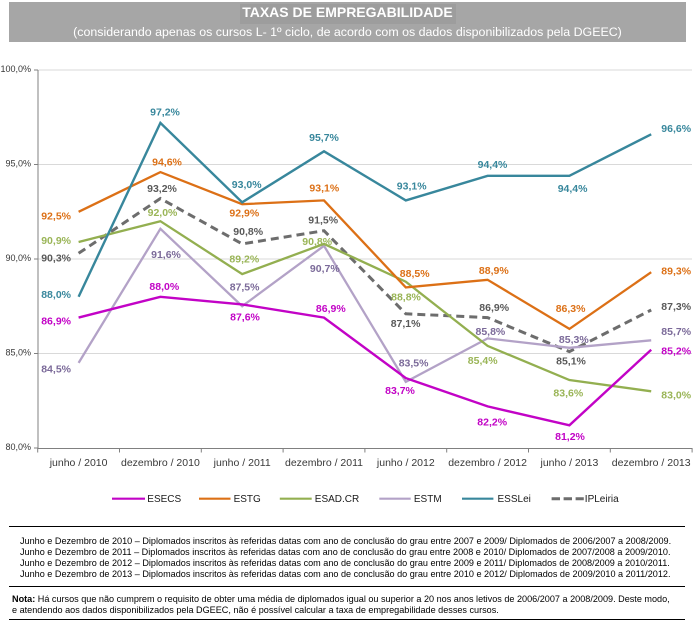 The width and height of the screenshot is (696, 620). I want to click on svg-text: 87,6%, so click(245, 318).